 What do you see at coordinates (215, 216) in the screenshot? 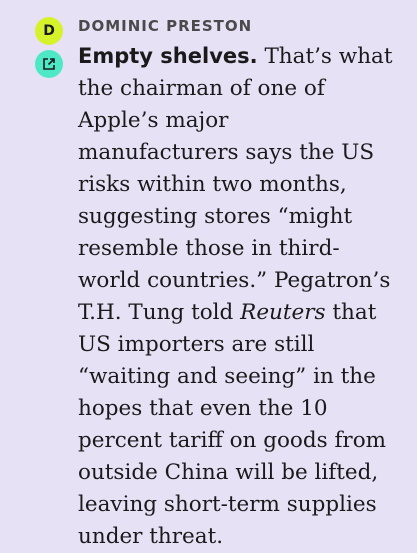
I see `post-line: suggesting stores “might` at bounding box center [215, 216].